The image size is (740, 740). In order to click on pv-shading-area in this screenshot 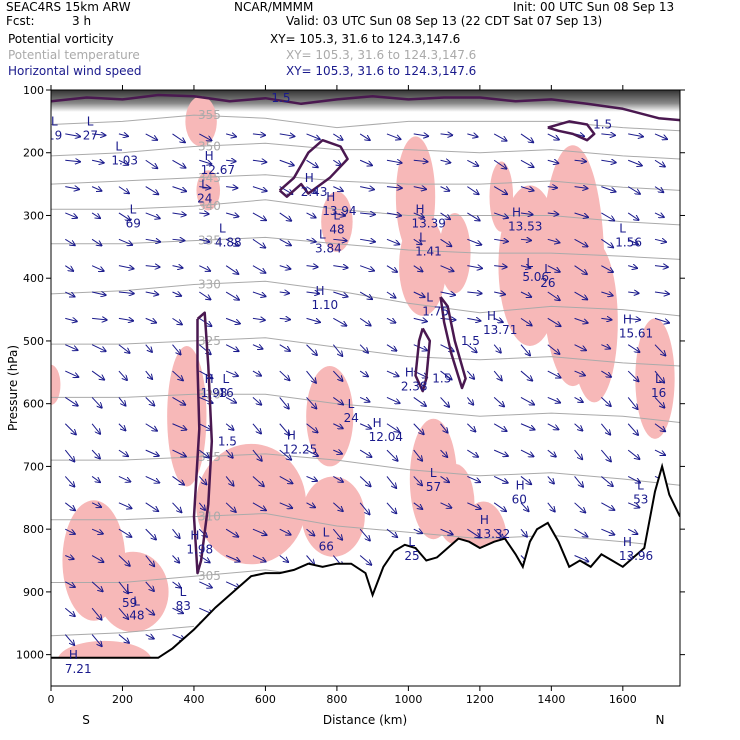, I will do `click(594, 322)`.